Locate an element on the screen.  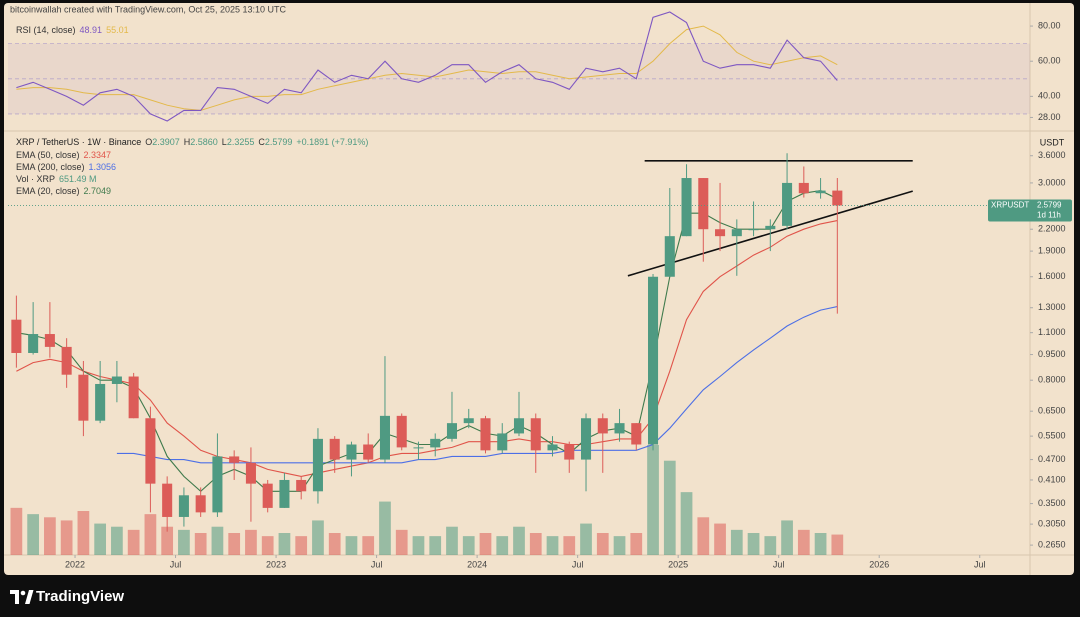
y-tick-label: 0.3500 is located at coordinates (1052, 503).